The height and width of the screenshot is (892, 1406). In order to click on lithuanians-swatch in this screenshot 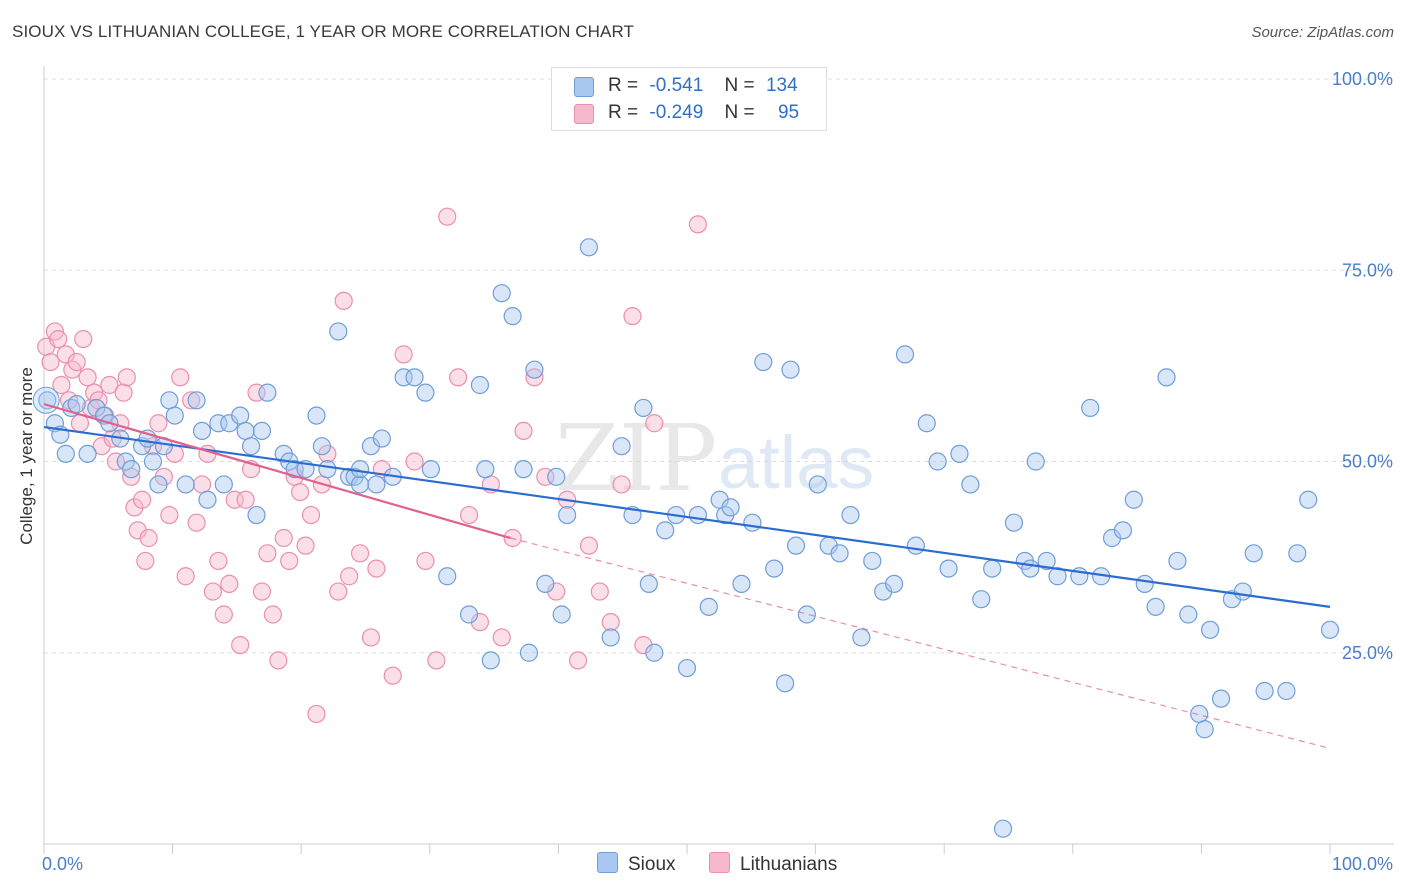, I will do `click(719, 862)`.